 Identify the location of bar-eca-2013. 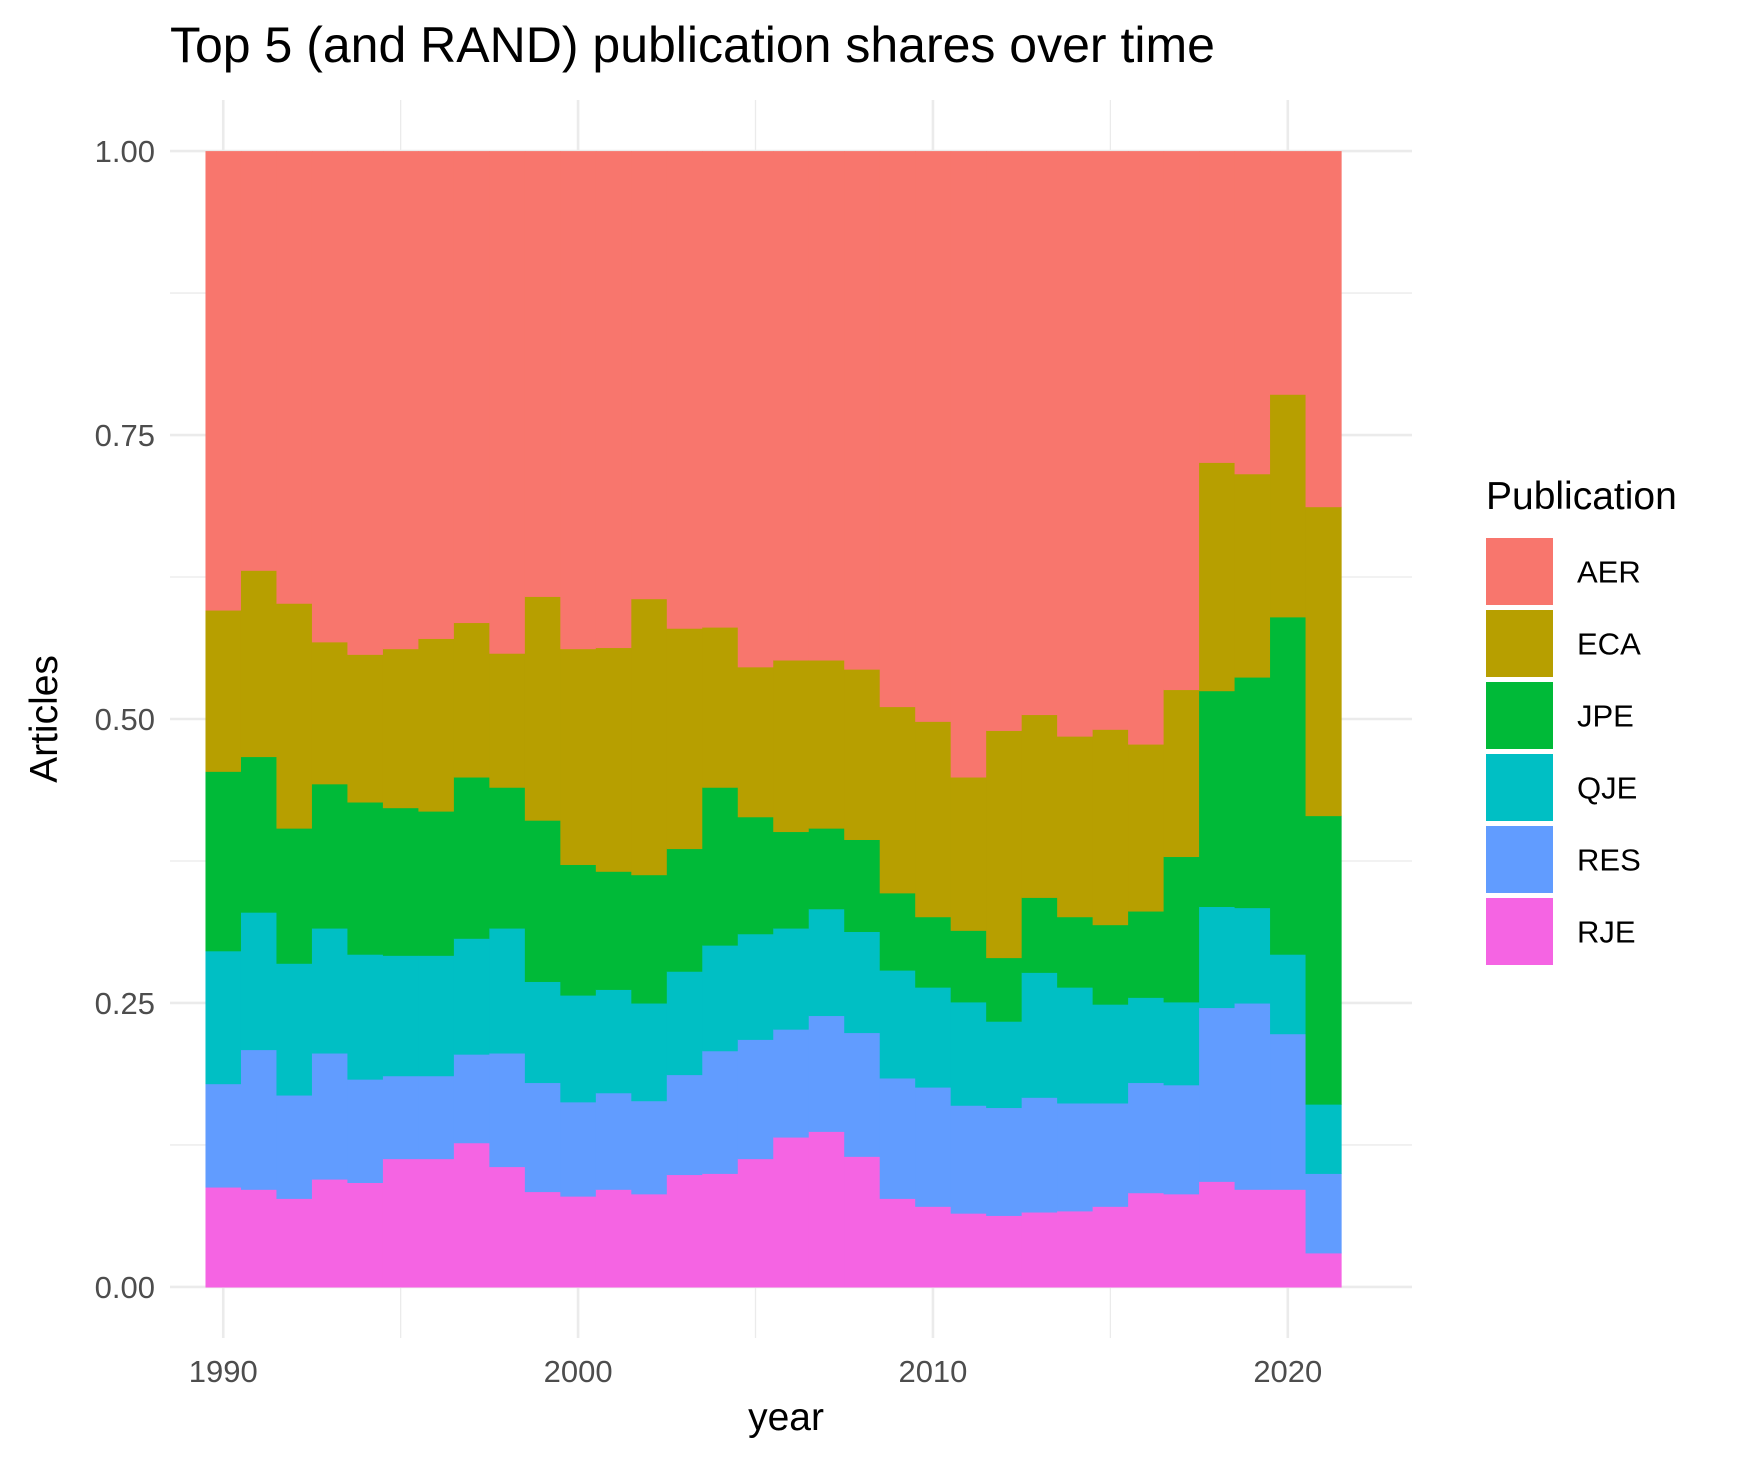
(1039, 806).